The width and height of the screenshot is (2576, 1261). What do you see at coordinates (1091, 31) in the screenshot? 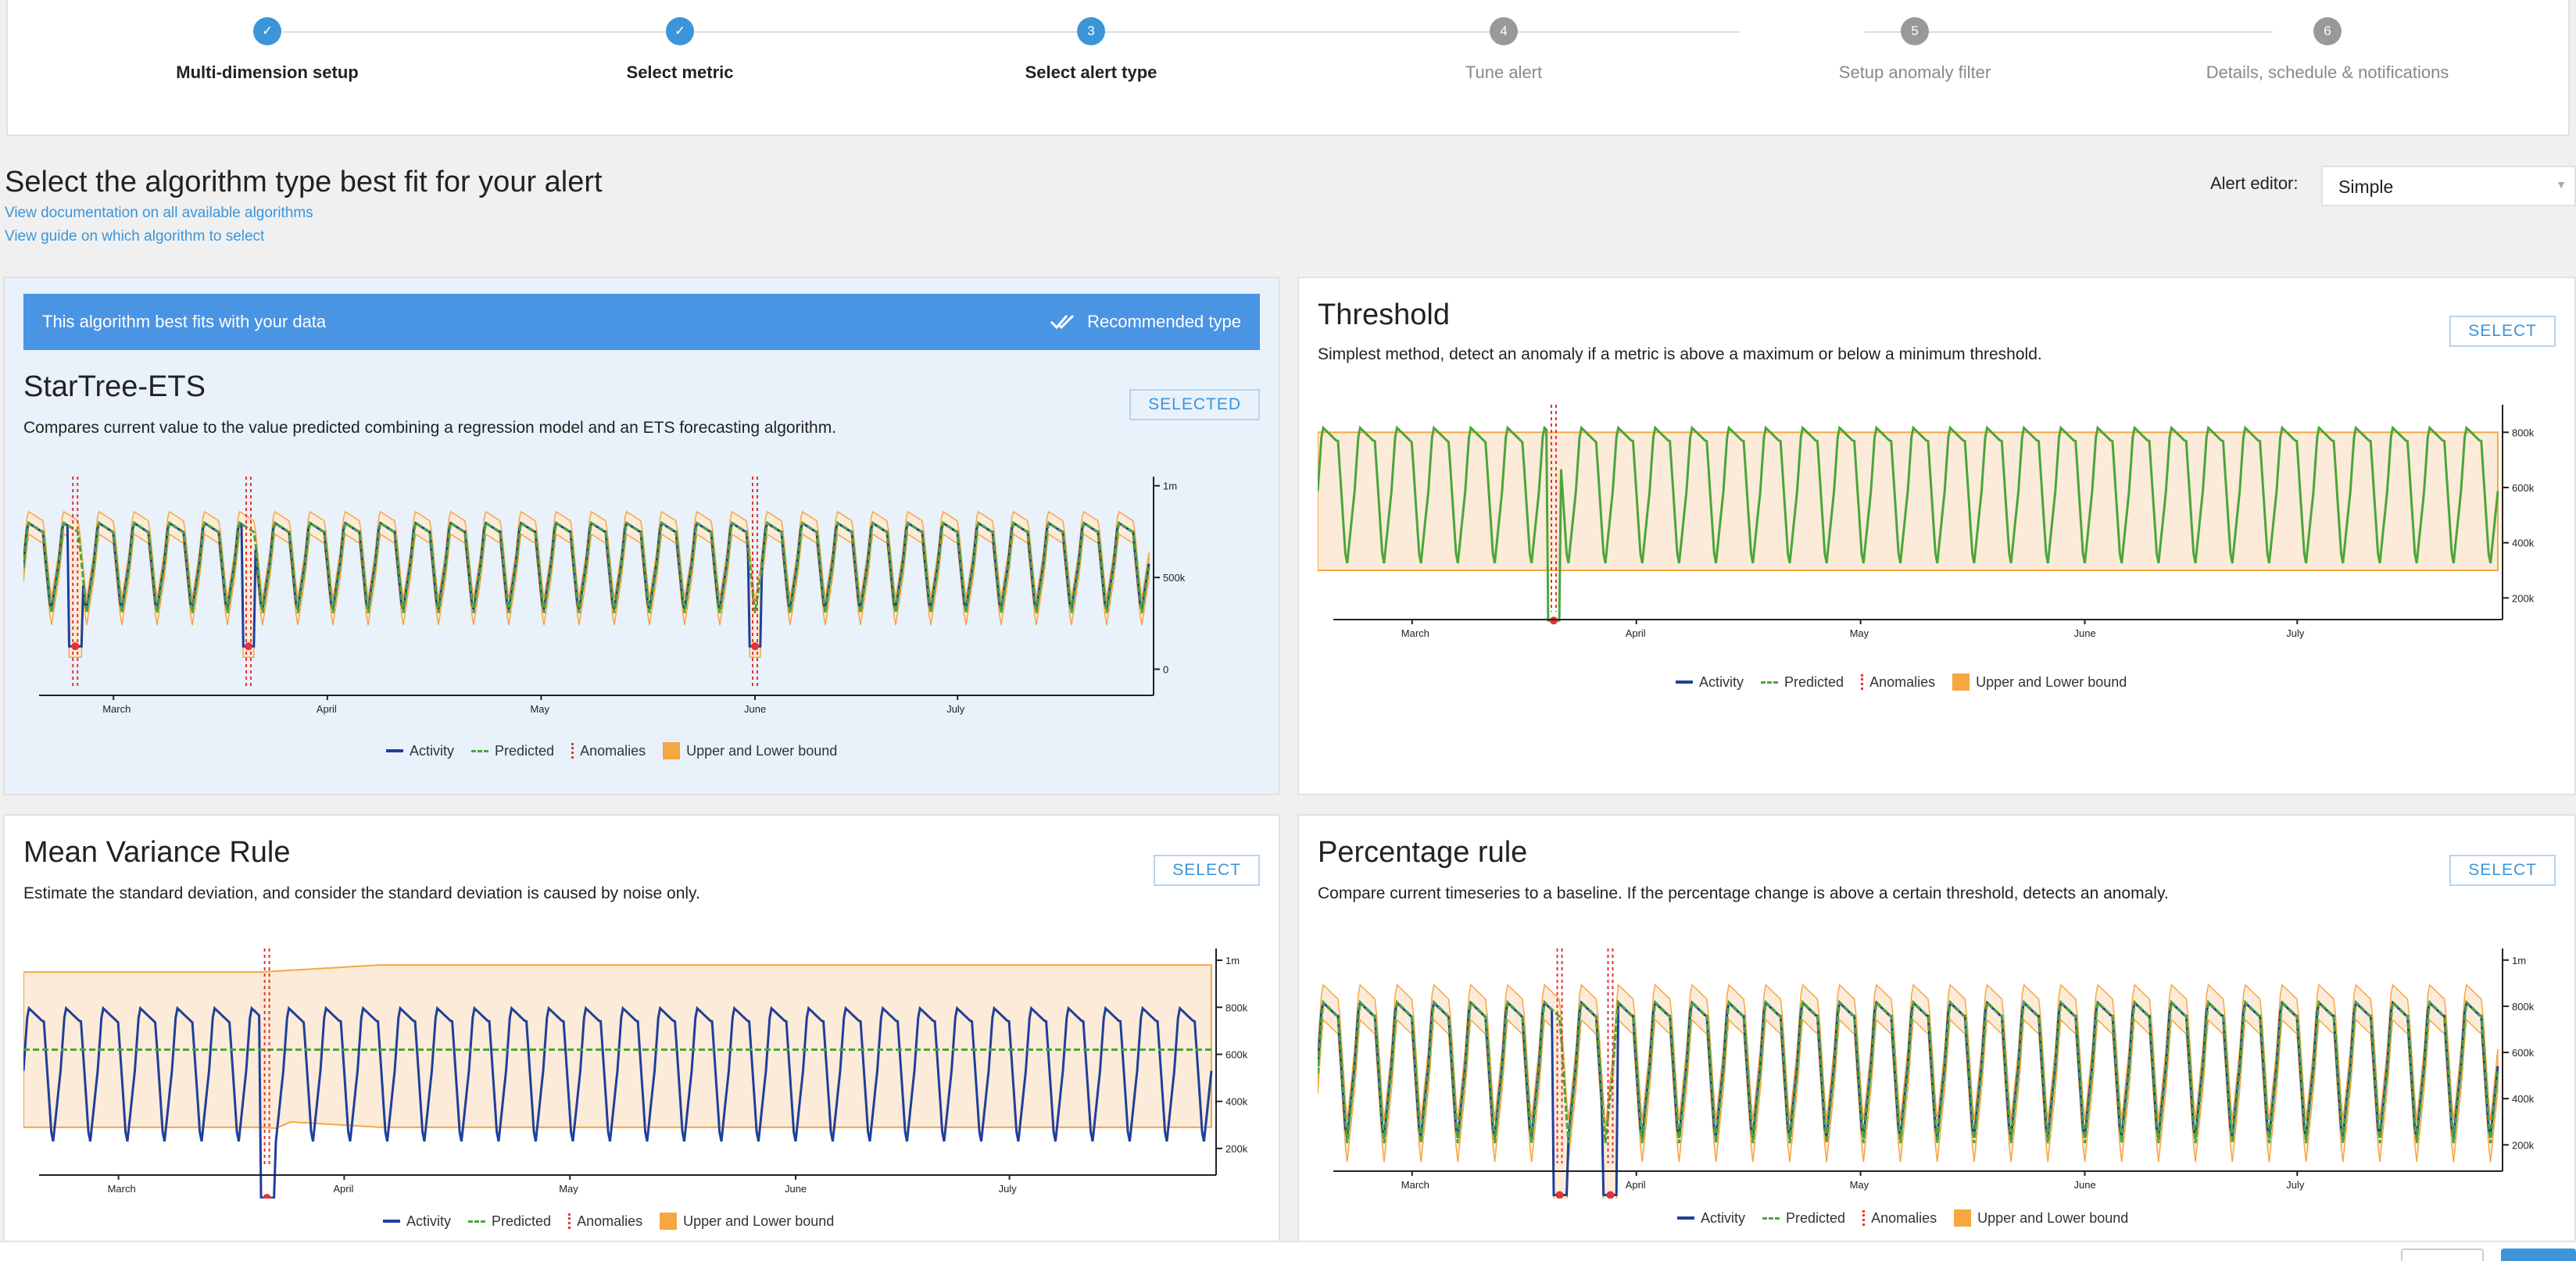
I see `step-number: 3` at bounding box center [1091, 31].